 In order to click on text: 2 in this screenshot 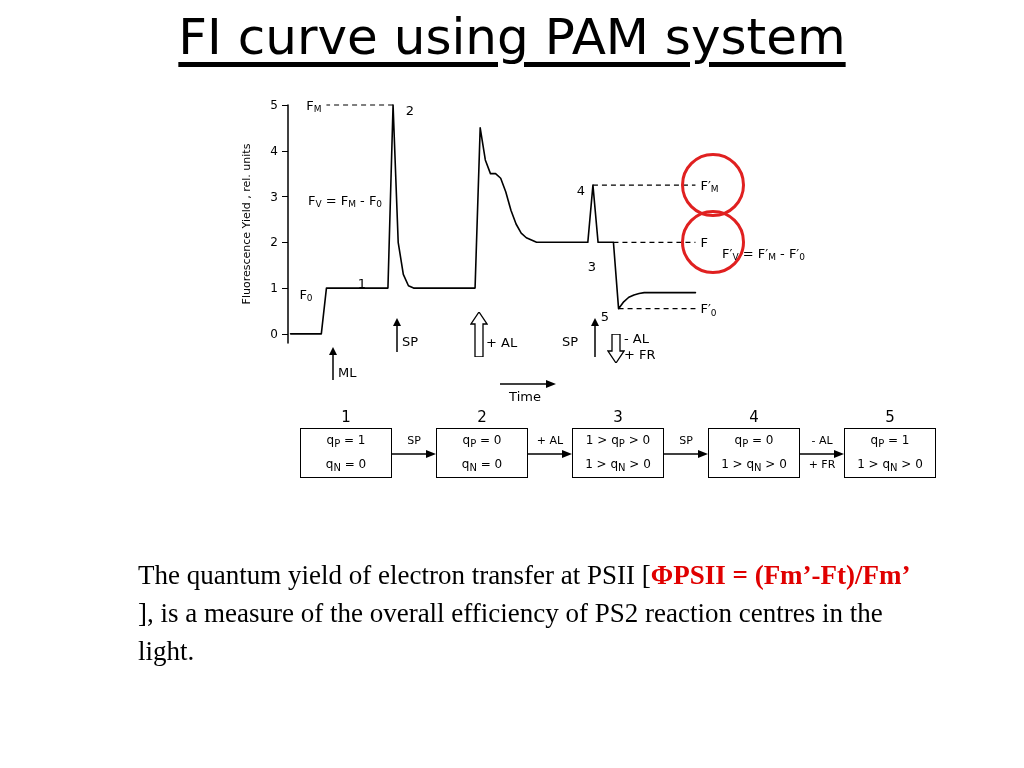, I will do `click(482, 417)`.